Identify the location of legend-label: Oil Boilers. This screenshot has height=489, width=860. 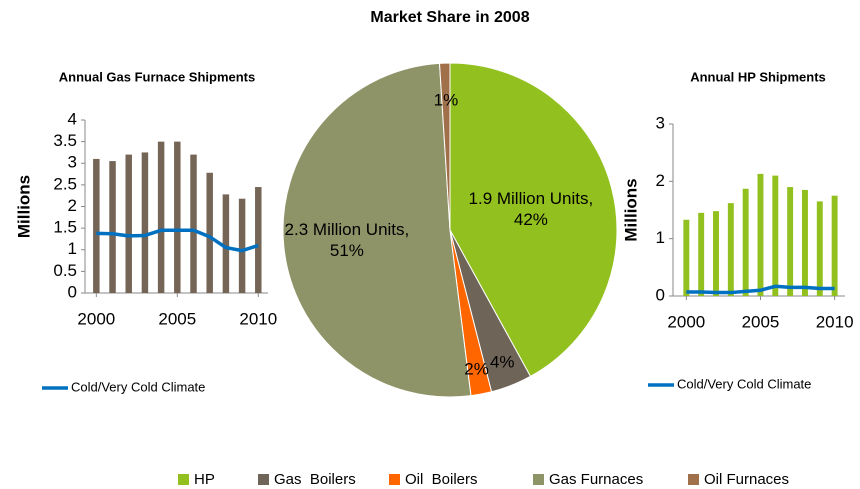
(441, 479).